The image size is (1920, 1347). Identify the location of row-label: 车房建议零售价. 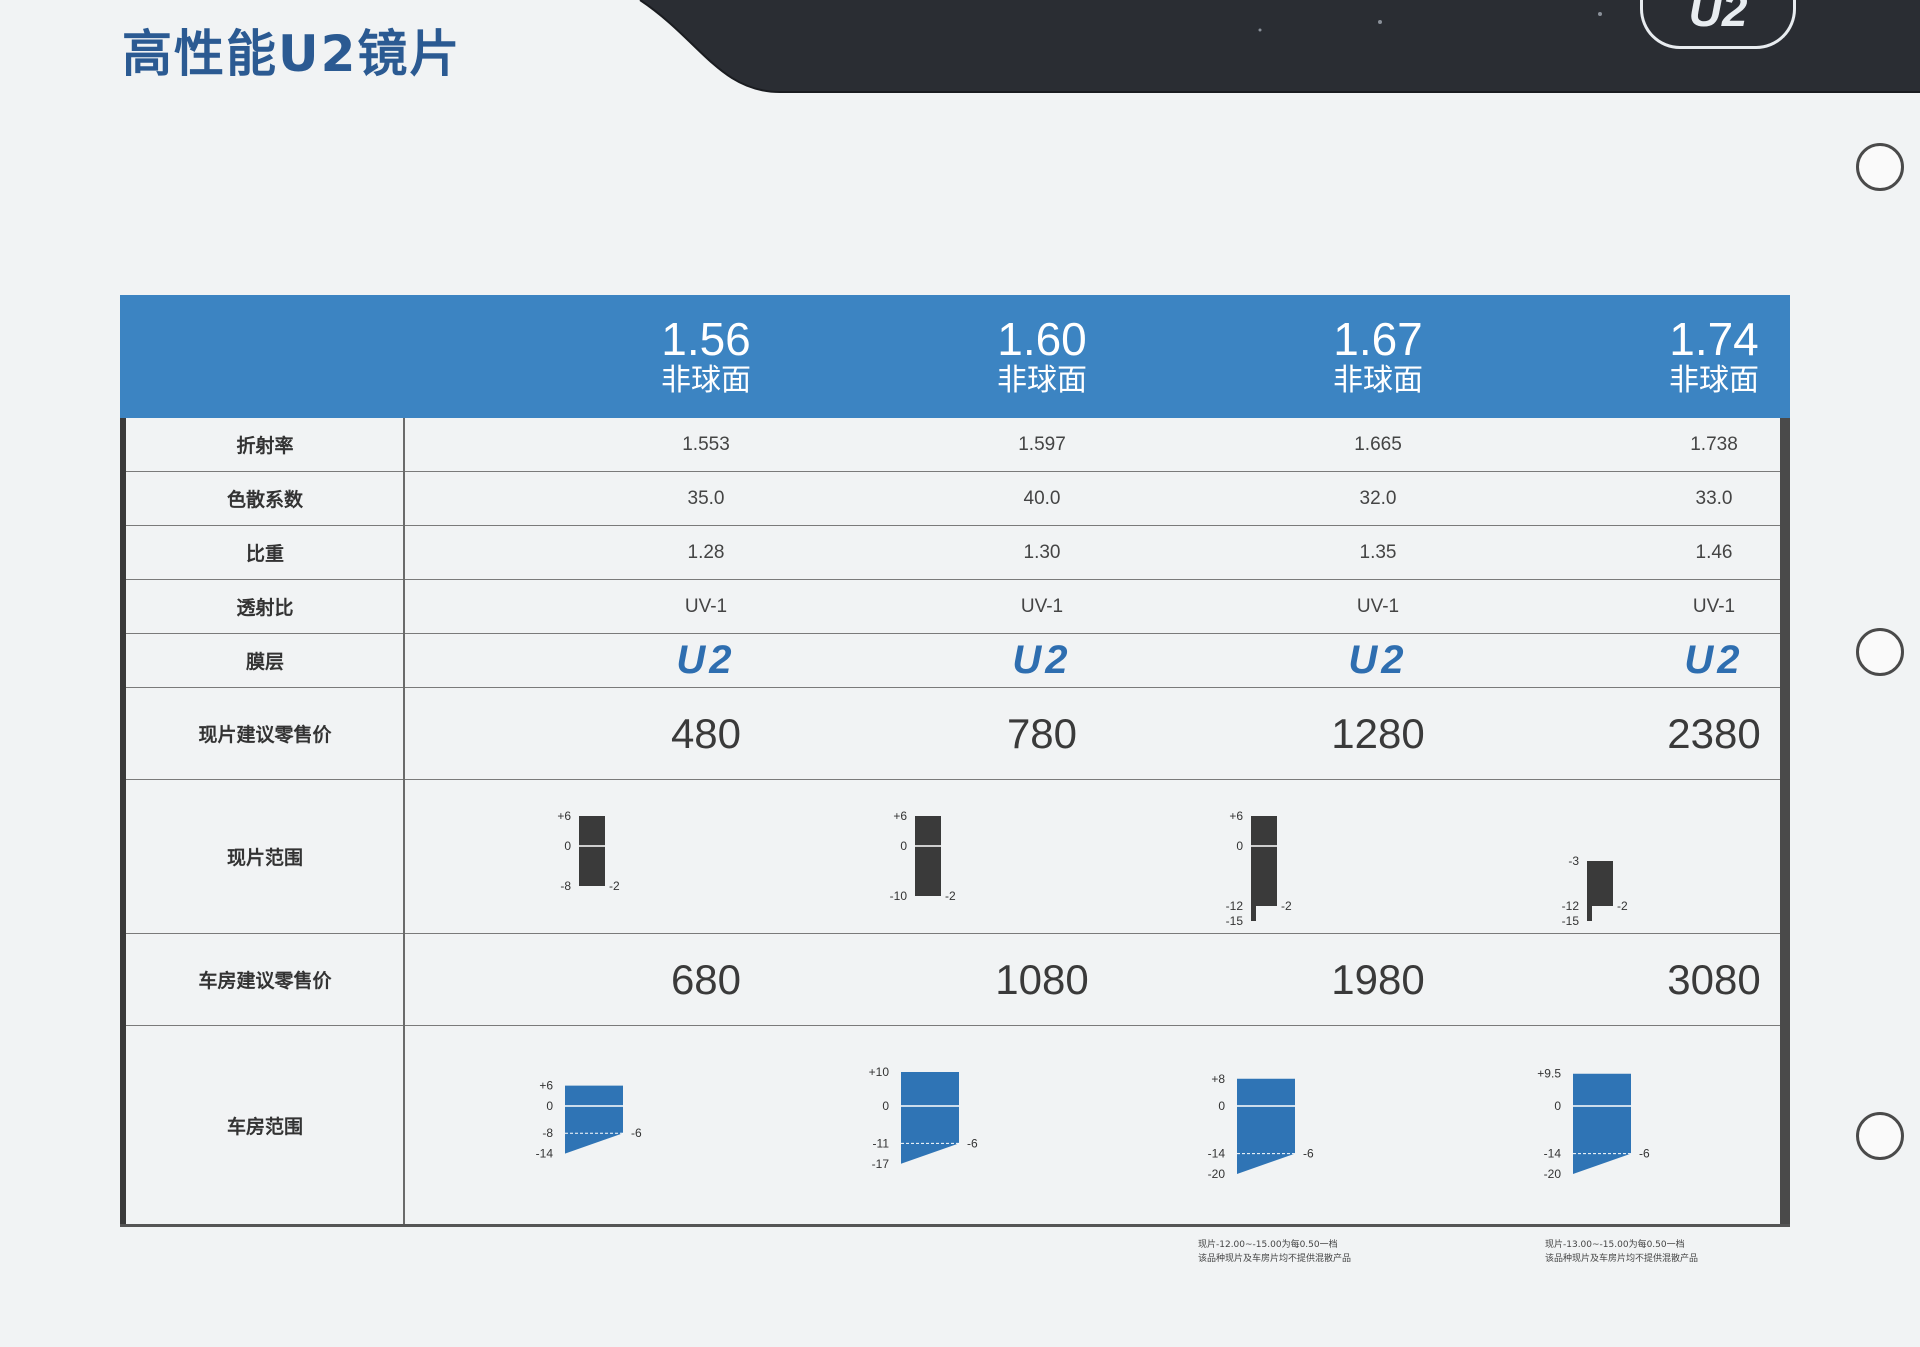
(265, 981).